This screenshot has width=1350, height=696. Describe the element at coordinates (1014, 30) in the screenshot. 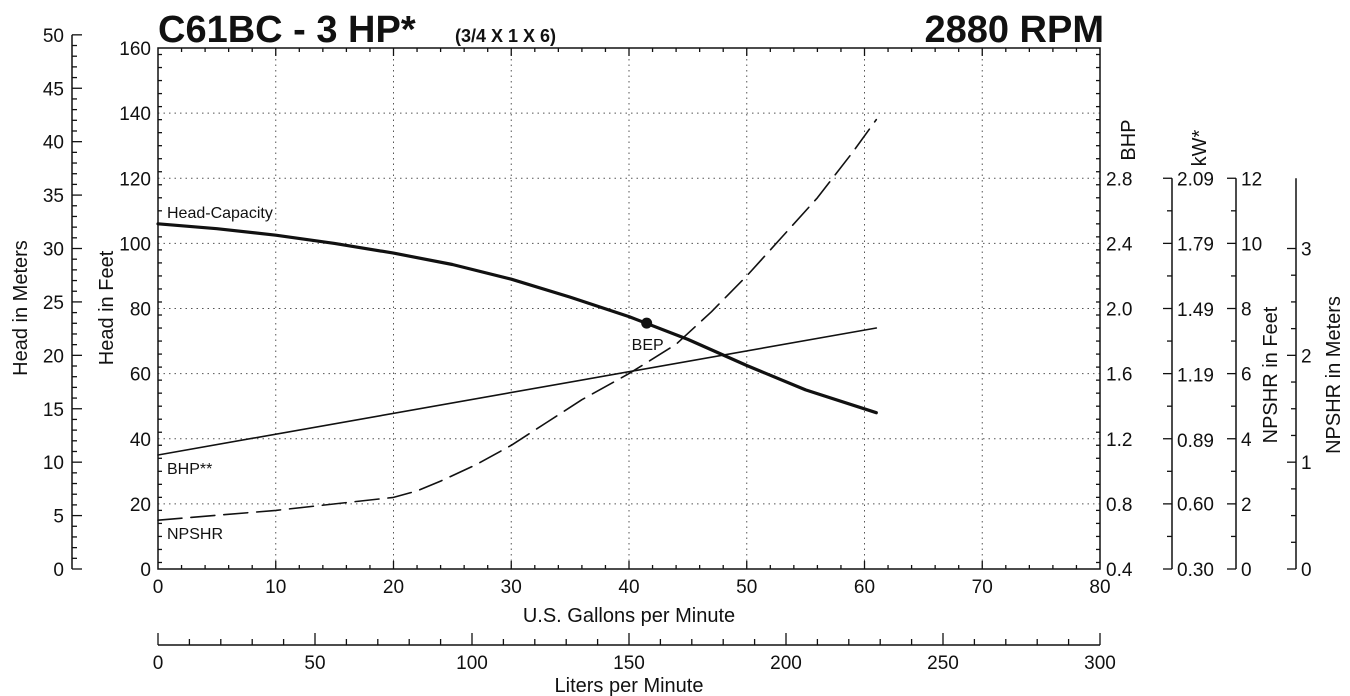

I see `speed-label: 2880 RPM` at that location.